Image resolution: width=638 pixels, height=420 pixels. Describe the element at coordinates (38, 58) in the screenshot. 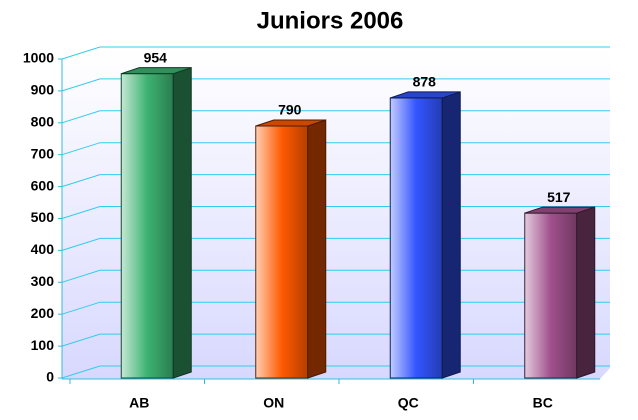

I see `y-tick-label: 1000` at that location.